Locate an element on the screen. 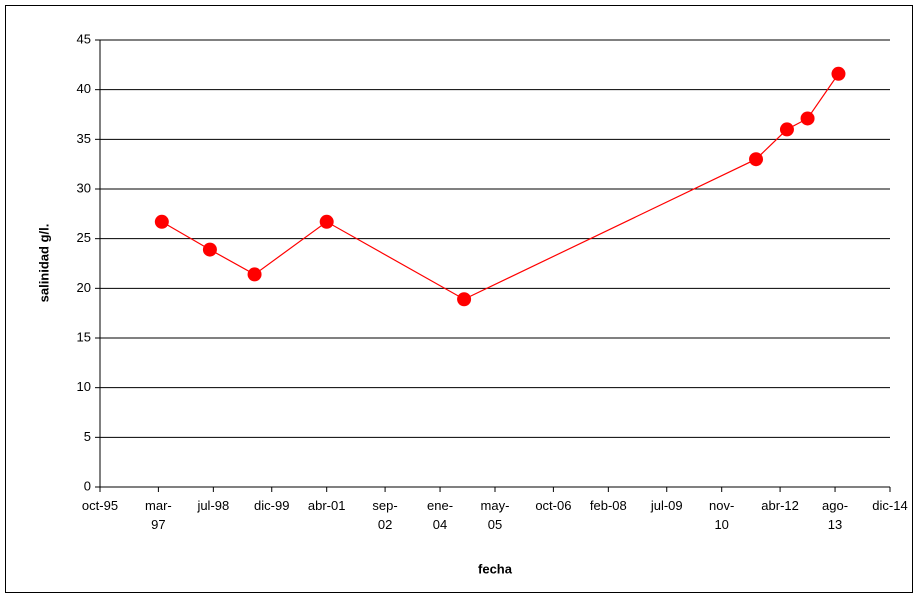 Image resolution: width=917 pixels, height=599 pixels. x-tick-label: ago-13 is located at coordinates (835, 515).